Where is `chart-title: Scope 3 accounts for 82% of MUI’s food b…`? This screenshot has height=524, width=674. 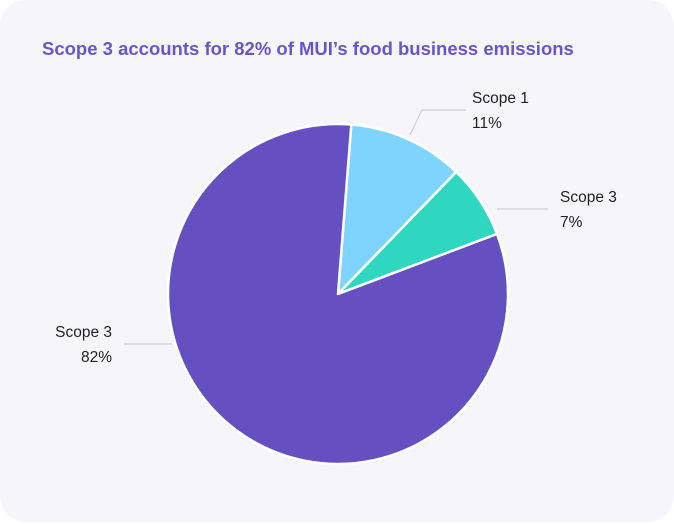 chart-title: Scope 3 accounts for 82% of MUI’s food b… is located at coordinates (308, 48).